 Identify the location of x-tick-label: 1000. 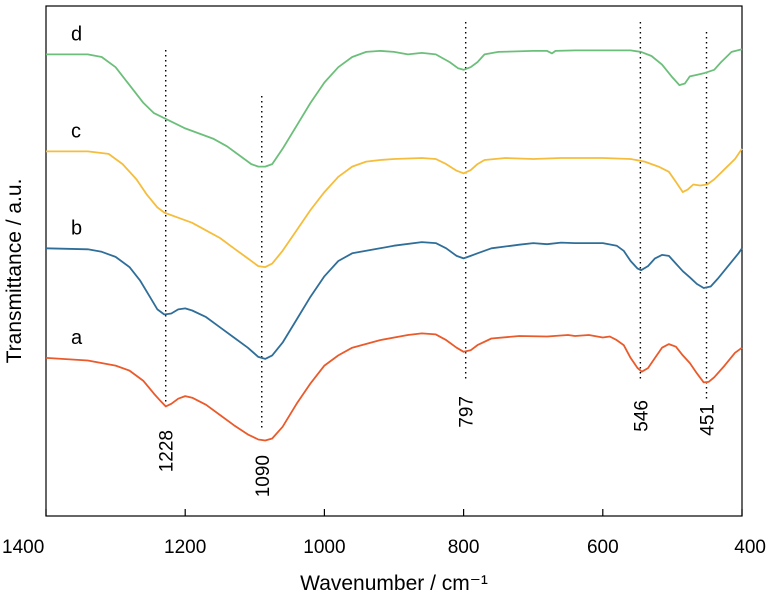
(324, 547).